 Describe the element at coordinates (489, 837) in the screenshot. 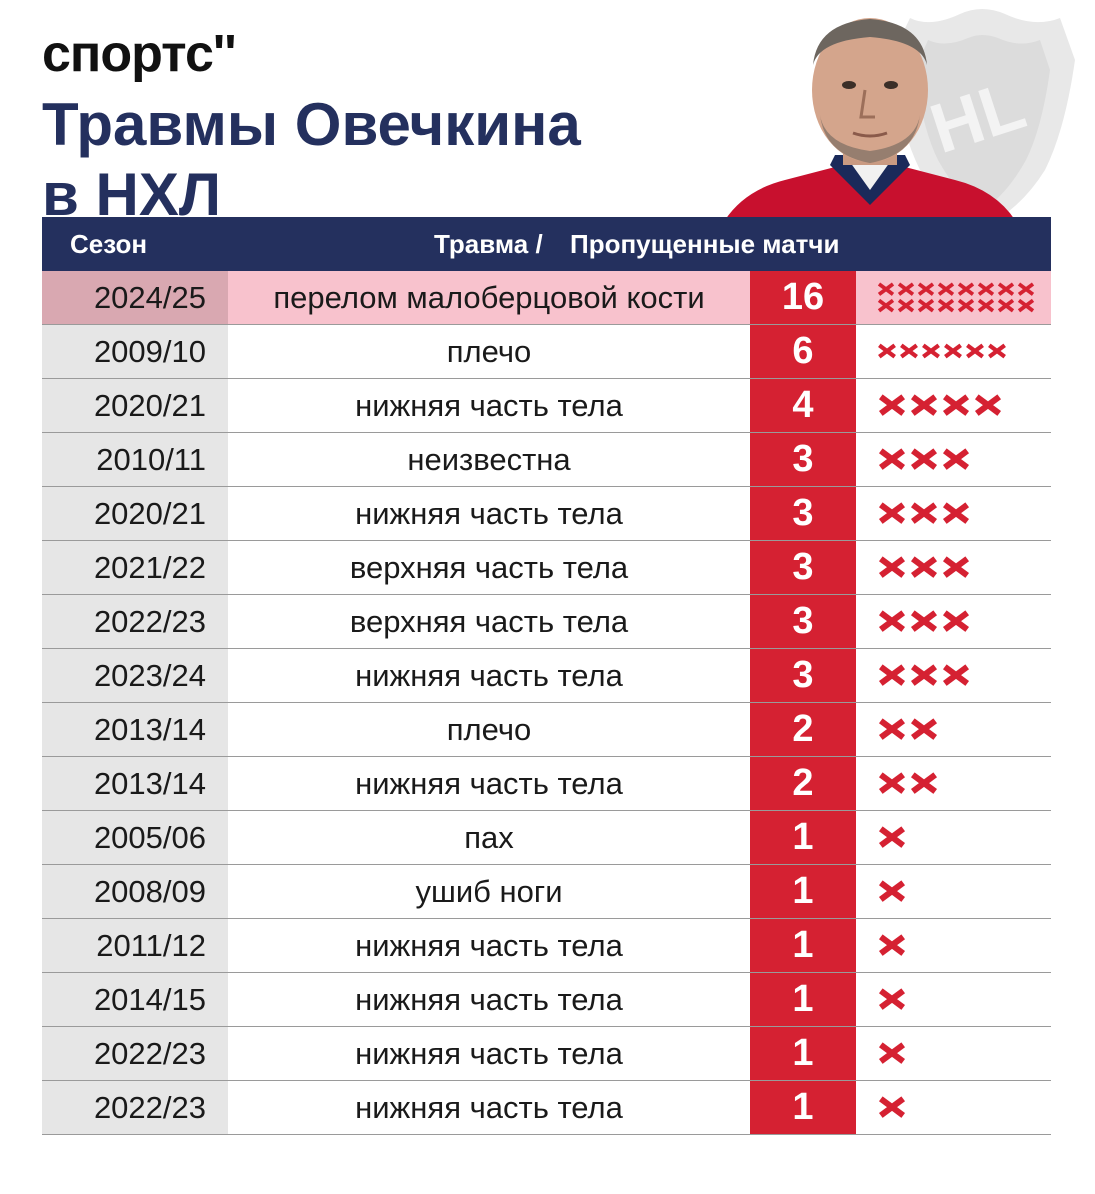

I see `injury-cell: пах` at that location.